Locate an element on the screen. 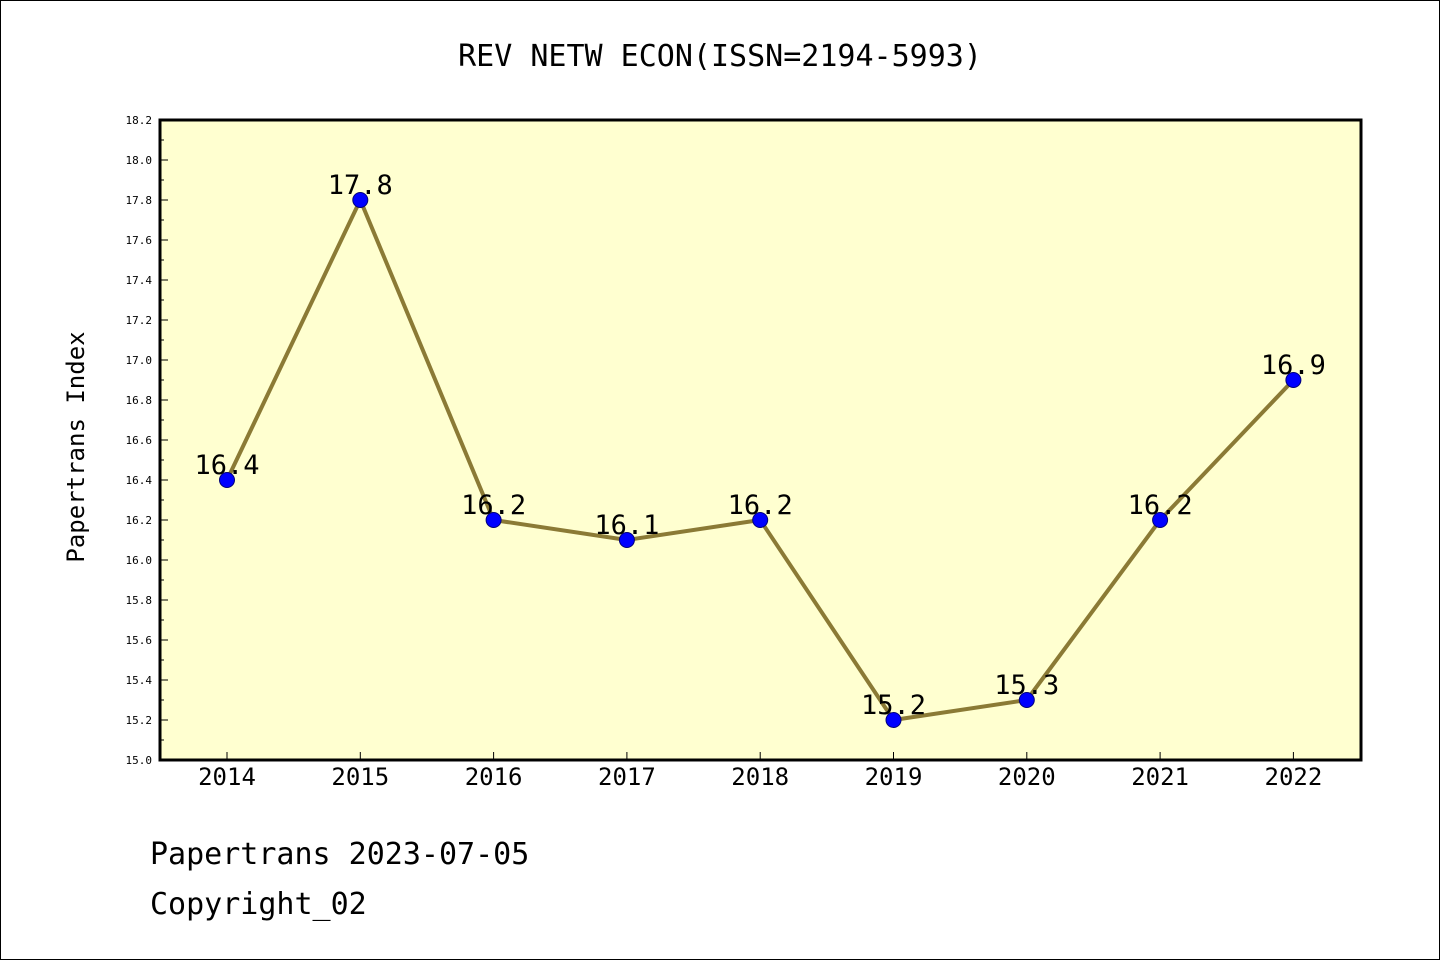 Image resolution: width=1440 pixels, height=960 pixels. y-tick-label: 16.8 is located at coordinates (139, 400).